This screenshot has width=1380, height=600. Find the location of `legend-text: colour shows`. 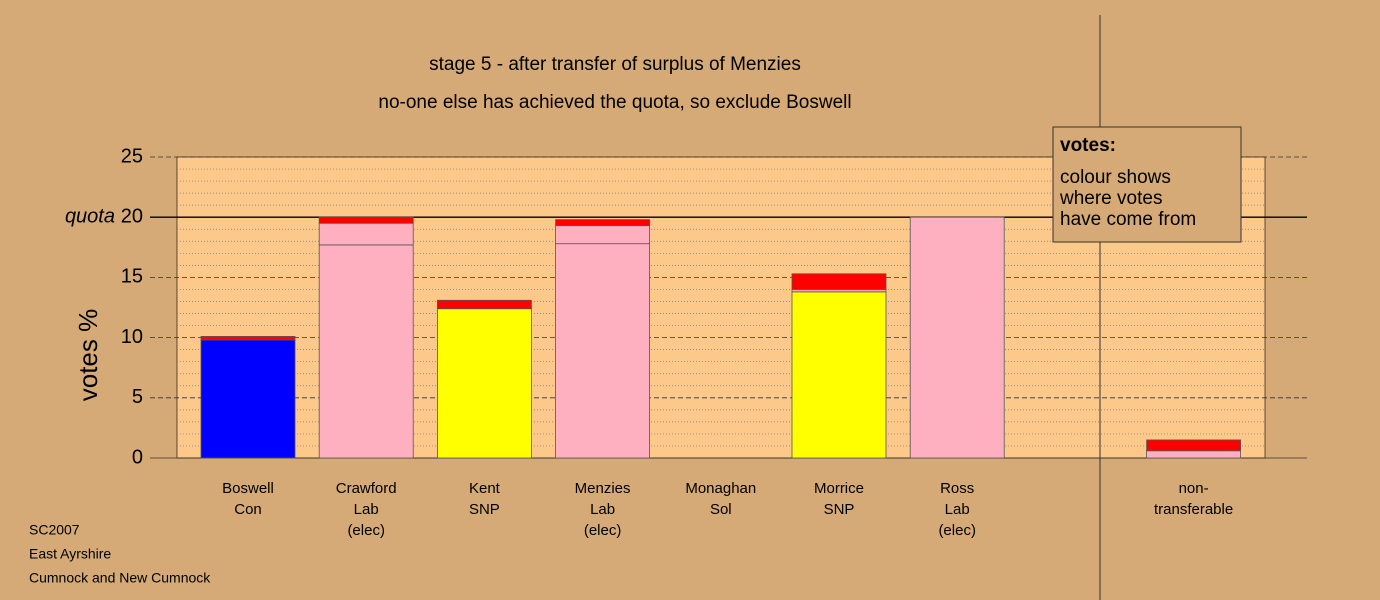

legend-text: colour shows is located at coordinates (1115, 177).